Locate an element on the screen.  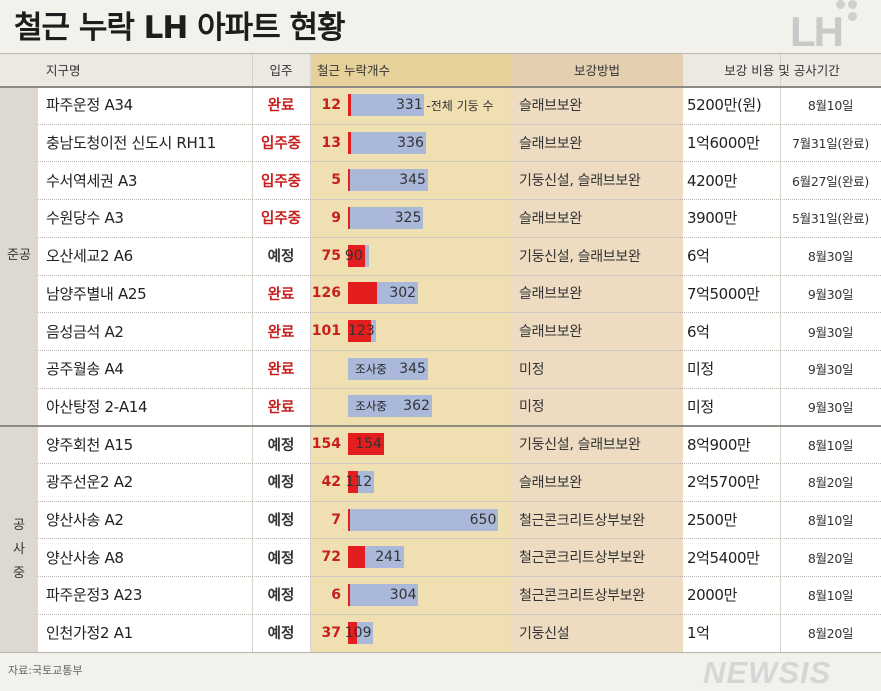
district-name: 파주운정 A34 is located at coordinates (89, 105).